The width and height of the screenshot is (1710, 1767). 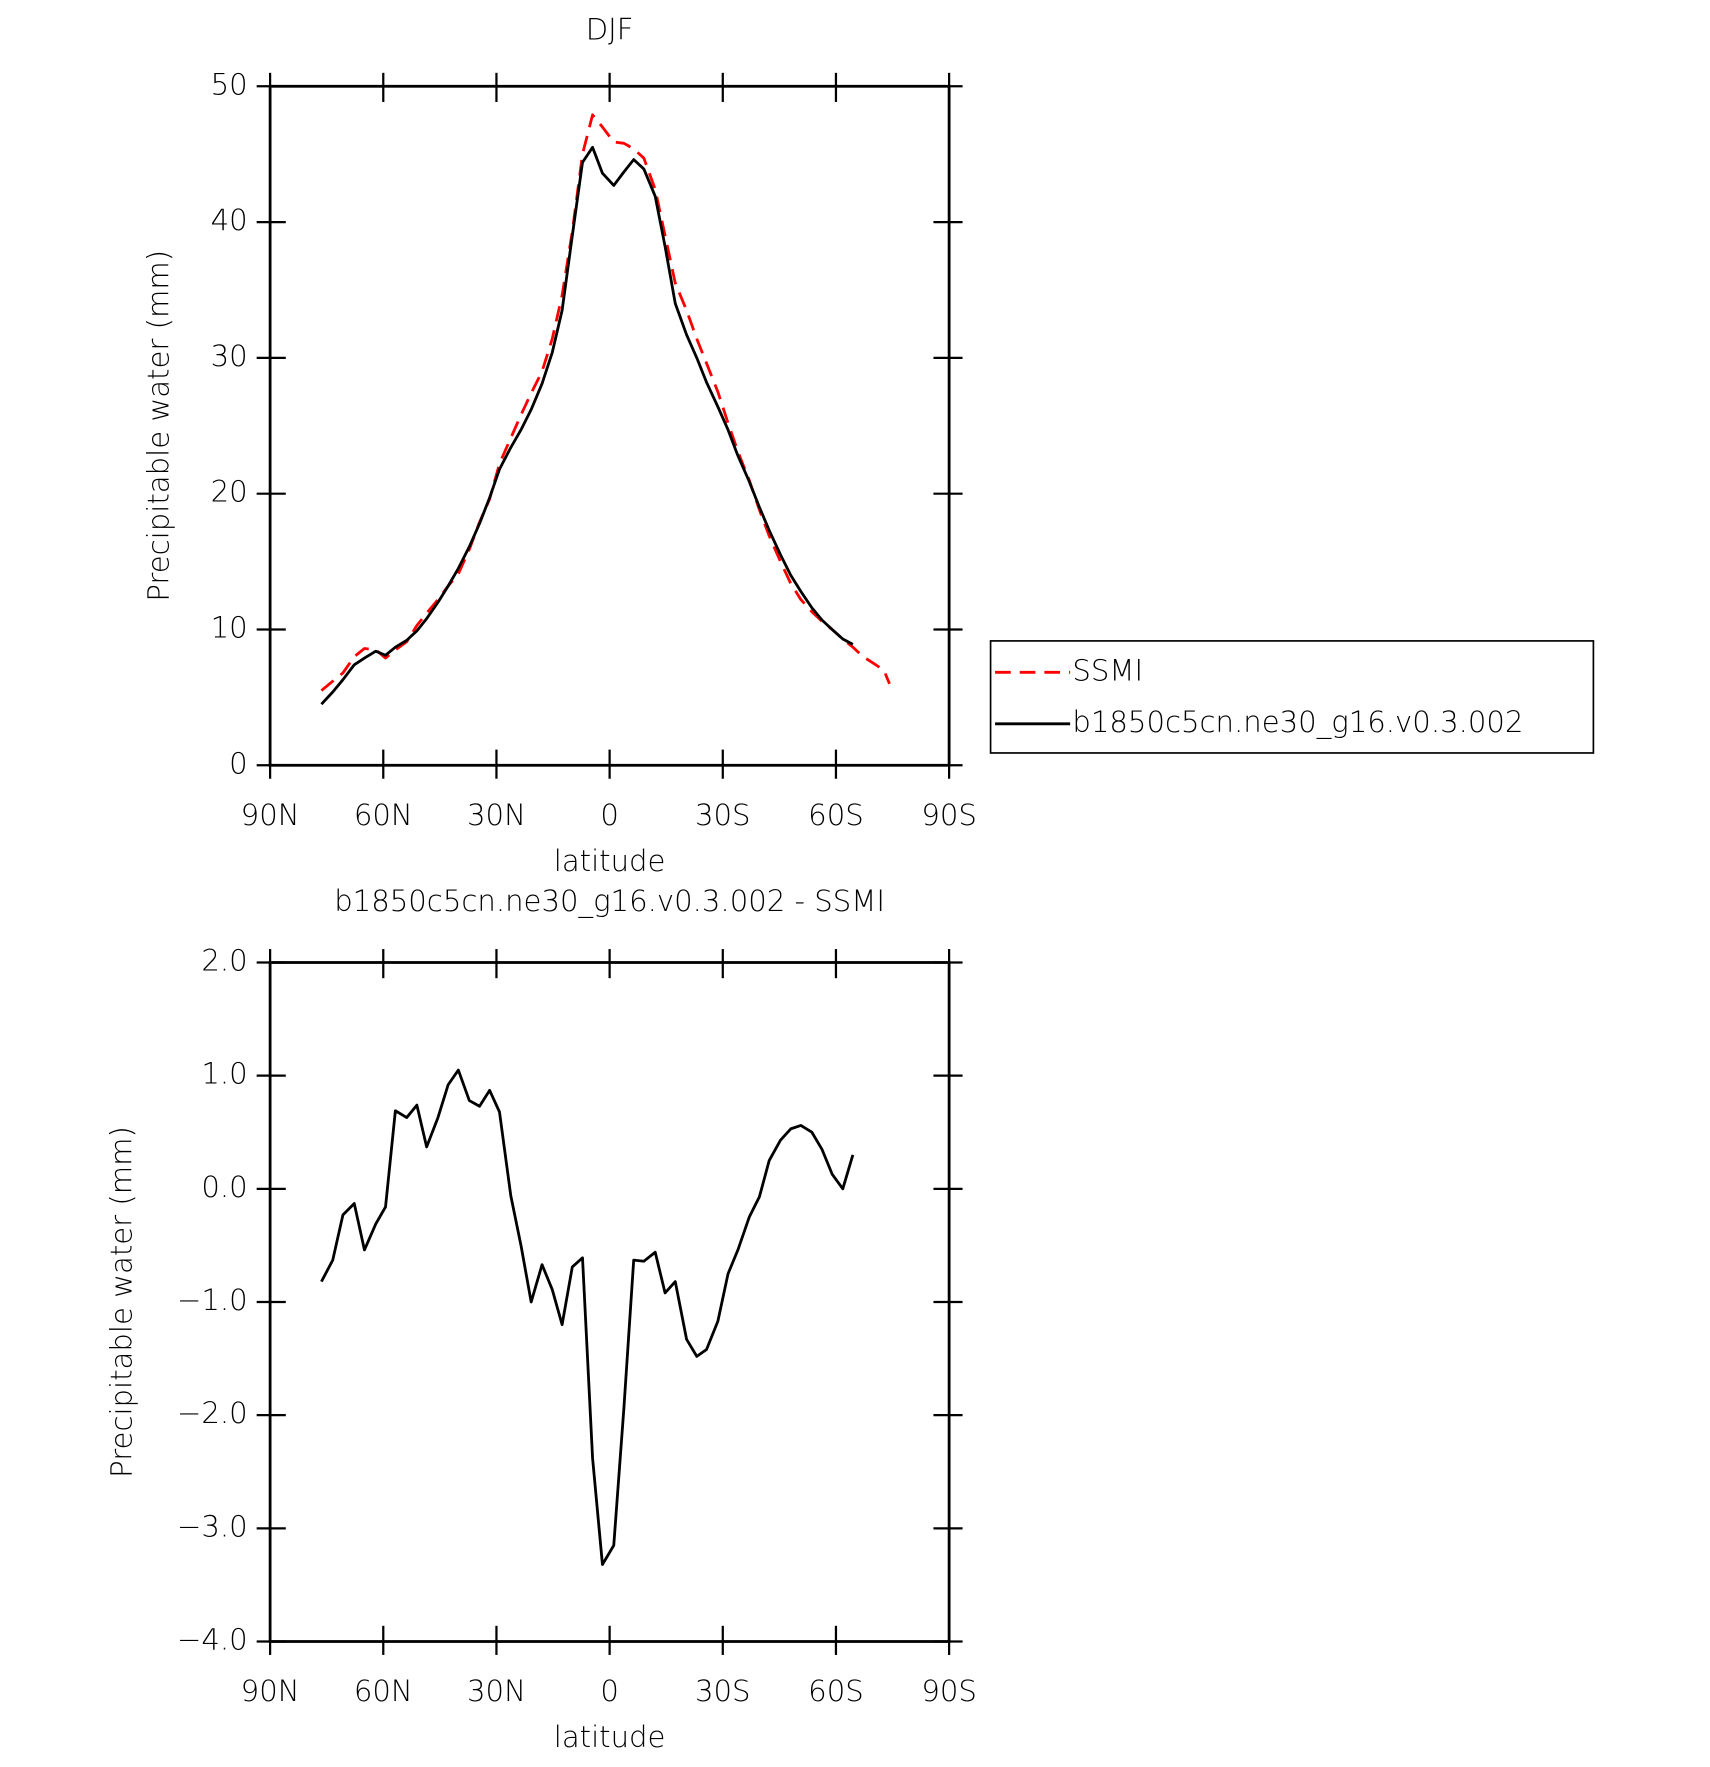 I want to click on chart-title: b1850c5cn.ne30_g16.v0.3.002 - SSMI, so click(x=609, y=901).